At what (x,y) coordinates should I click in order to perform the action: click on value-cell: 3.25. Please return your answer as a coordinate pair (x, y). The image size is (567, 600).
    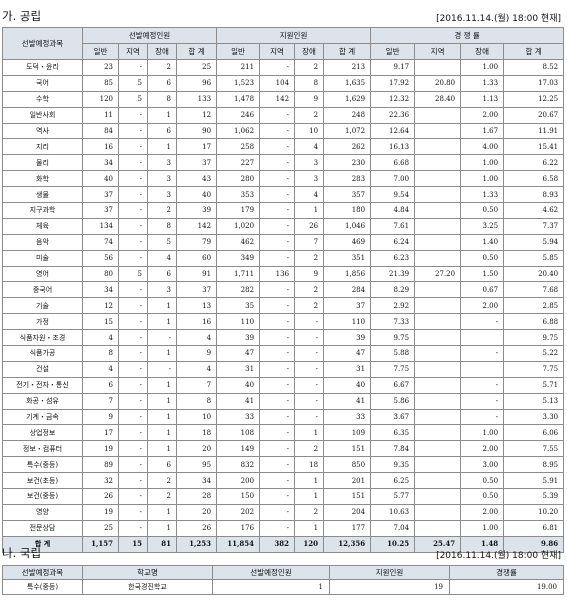
    Looking at the image, I should click on (482, 226).